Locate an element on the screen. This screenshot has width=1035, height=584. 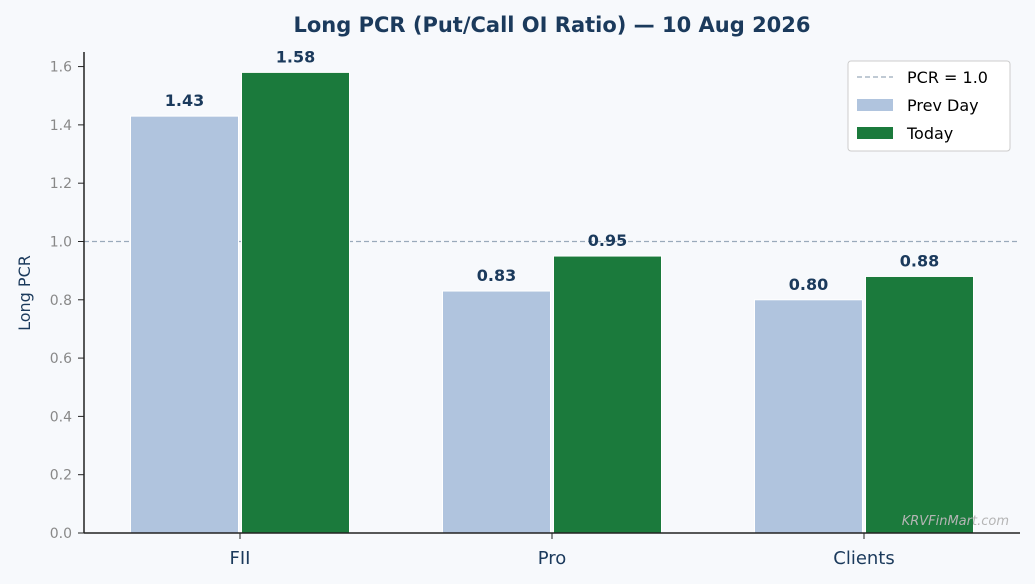
legend-swatch-prev-day is located at coordinates (875, 105).